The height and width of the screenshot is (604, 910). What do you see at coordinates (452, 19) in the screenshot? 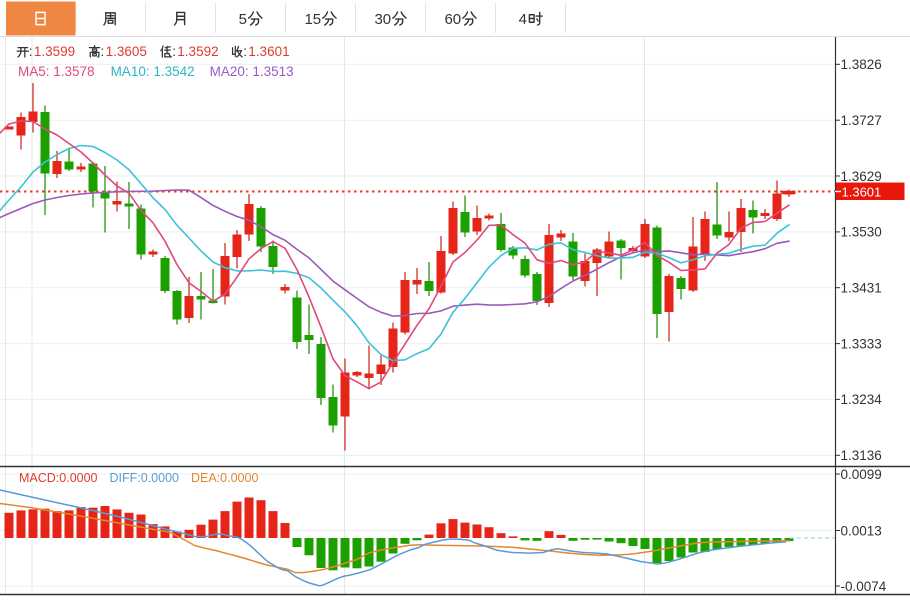
I see `svg-text: 60` at bounding box center [452, 19].